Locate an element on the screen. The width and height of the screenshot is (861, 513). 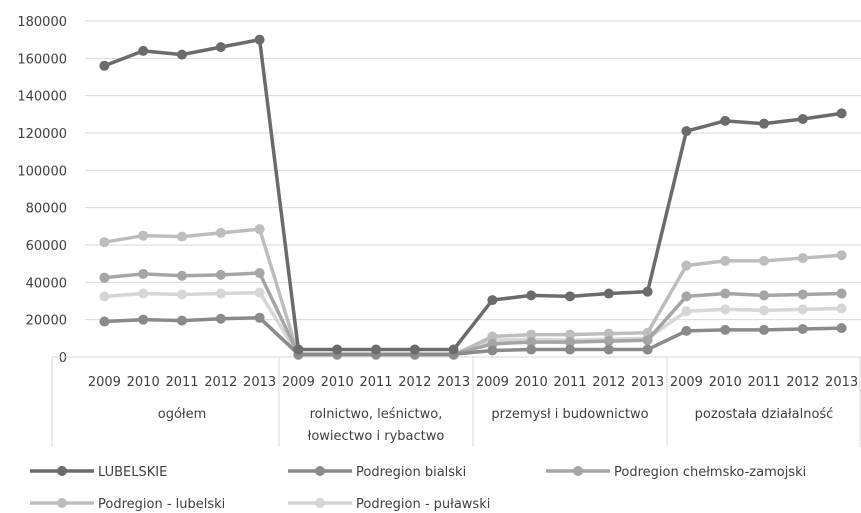
y-tick-label: 120000 is located at coordinates (42, 134).